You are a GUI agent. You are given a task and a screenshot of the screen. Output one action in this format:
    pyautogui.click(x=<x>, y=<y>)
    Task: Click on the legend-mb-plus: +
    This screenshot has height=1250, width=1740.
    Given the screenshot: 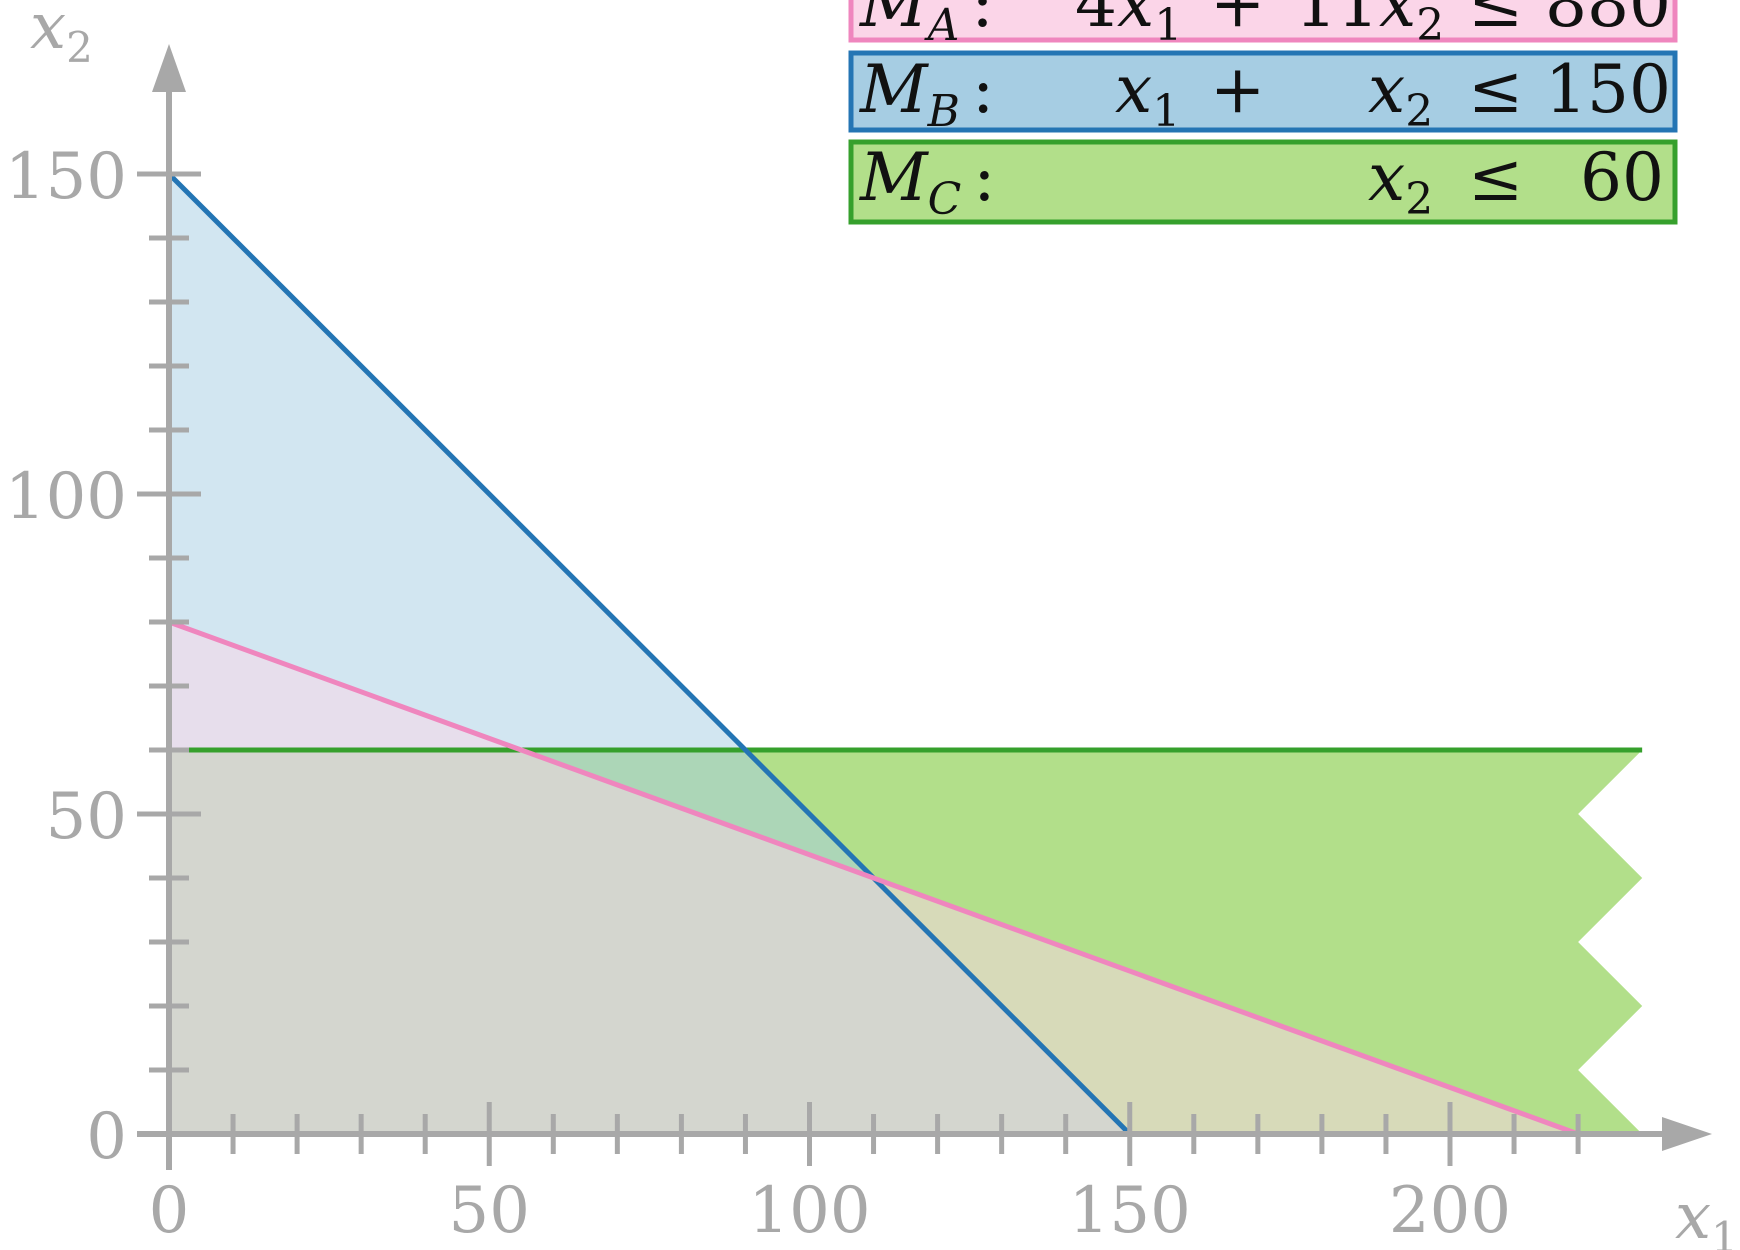 What is the action you would take?
    pyautogui.click(x=1237, y=89)
    